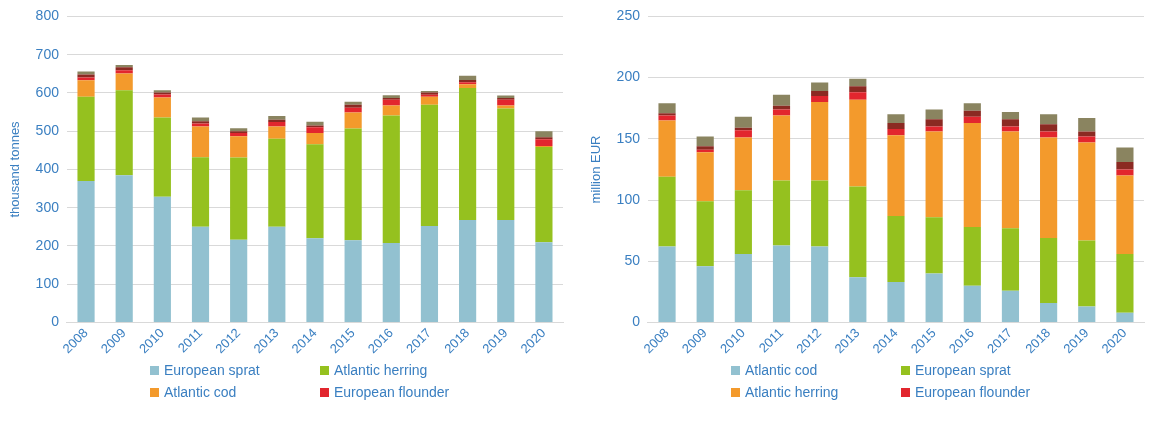 The height and width of the screenshot is (439, 1162). Describe the element at coordinates (47, 91) in the screenshot. I see `y-tick-label: 600` at that location.